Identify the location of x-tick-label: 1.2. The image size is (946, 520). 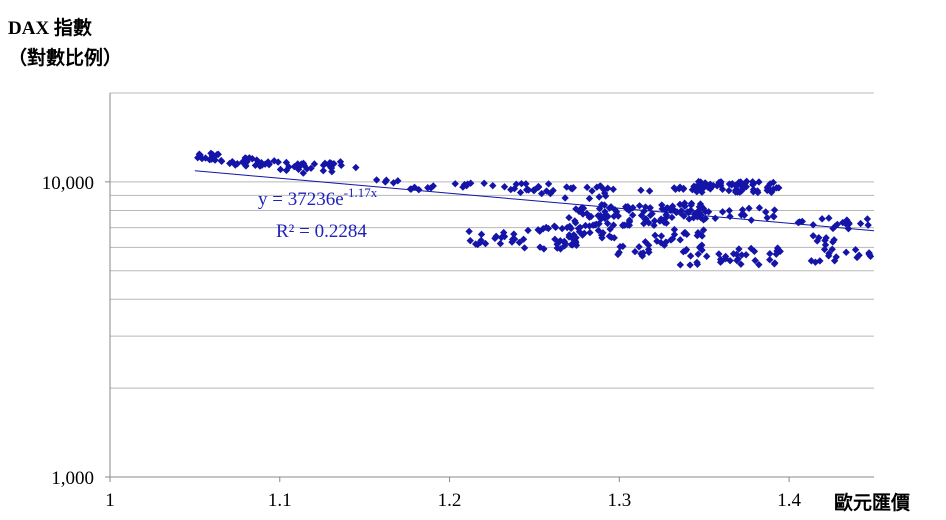
(450, 500).